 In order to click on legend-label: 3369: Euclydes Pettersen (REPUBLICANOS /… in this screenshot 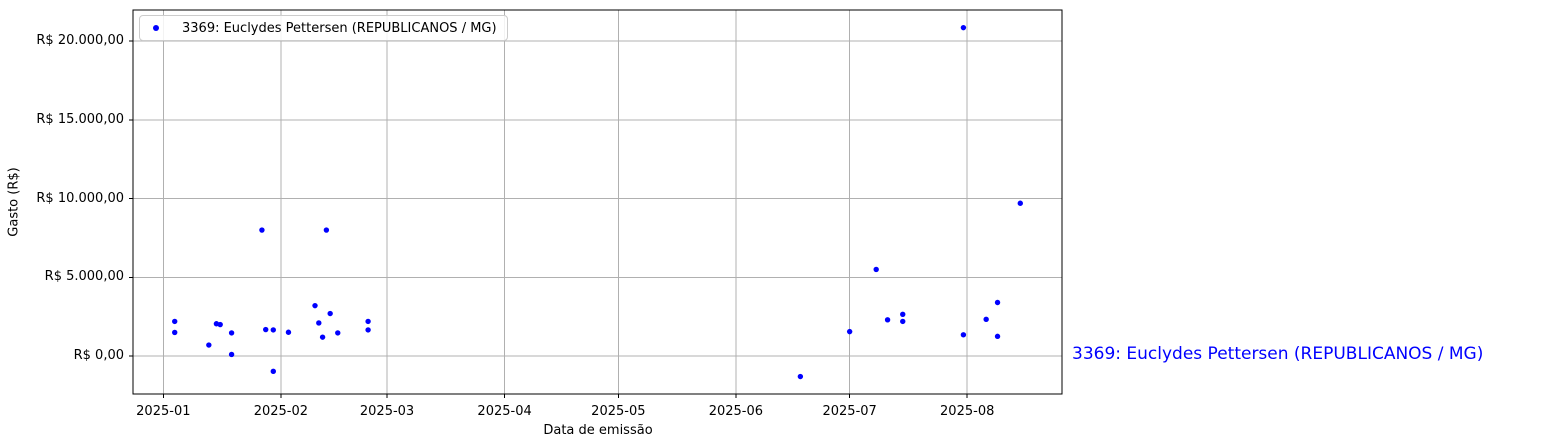, I will do `click(339, 28)`.